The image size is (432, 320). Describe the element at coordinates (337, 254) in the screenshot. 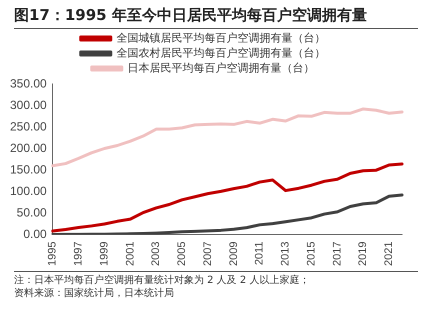

I see `x-tick-label: 2017` at that location.